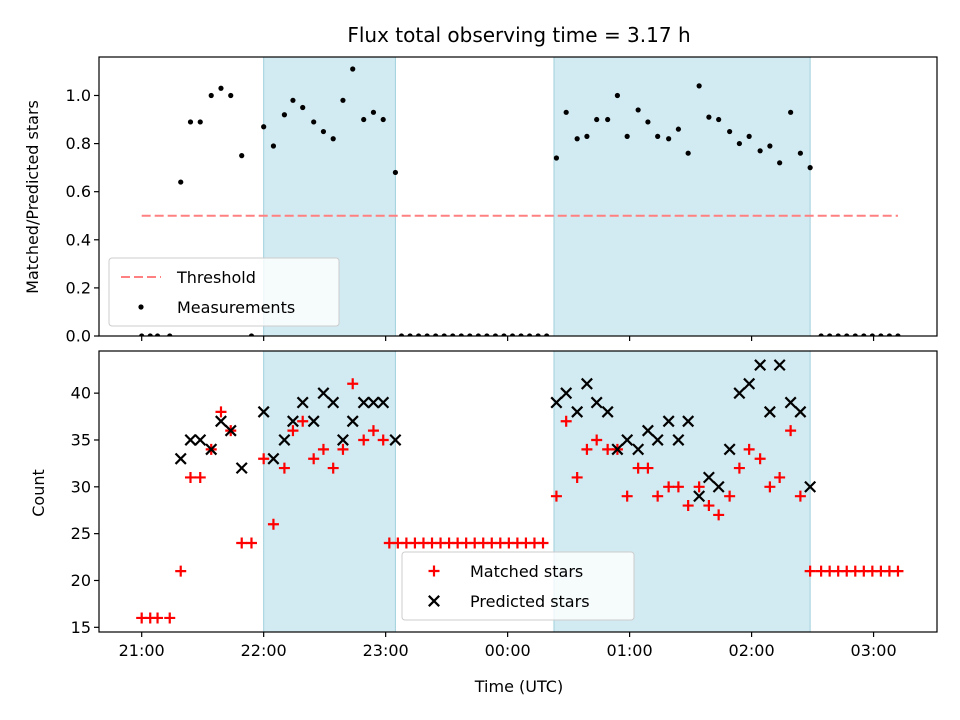  I want to click on legend: Threshold Measurements, so click(224, 292).